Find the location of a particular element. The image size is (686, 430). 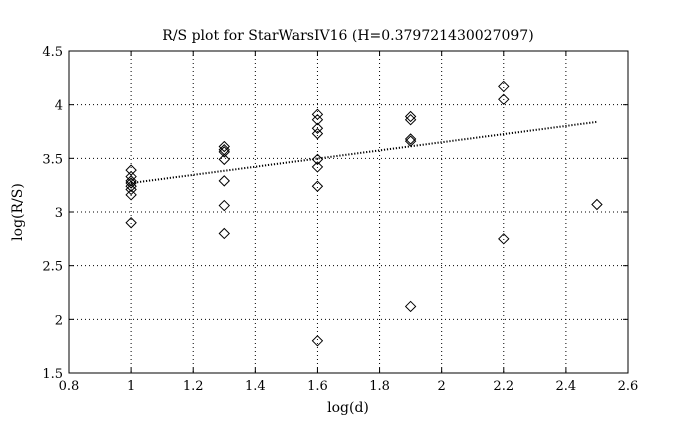

y-tick-label: 4.5 is located at coordinates (52, 52).